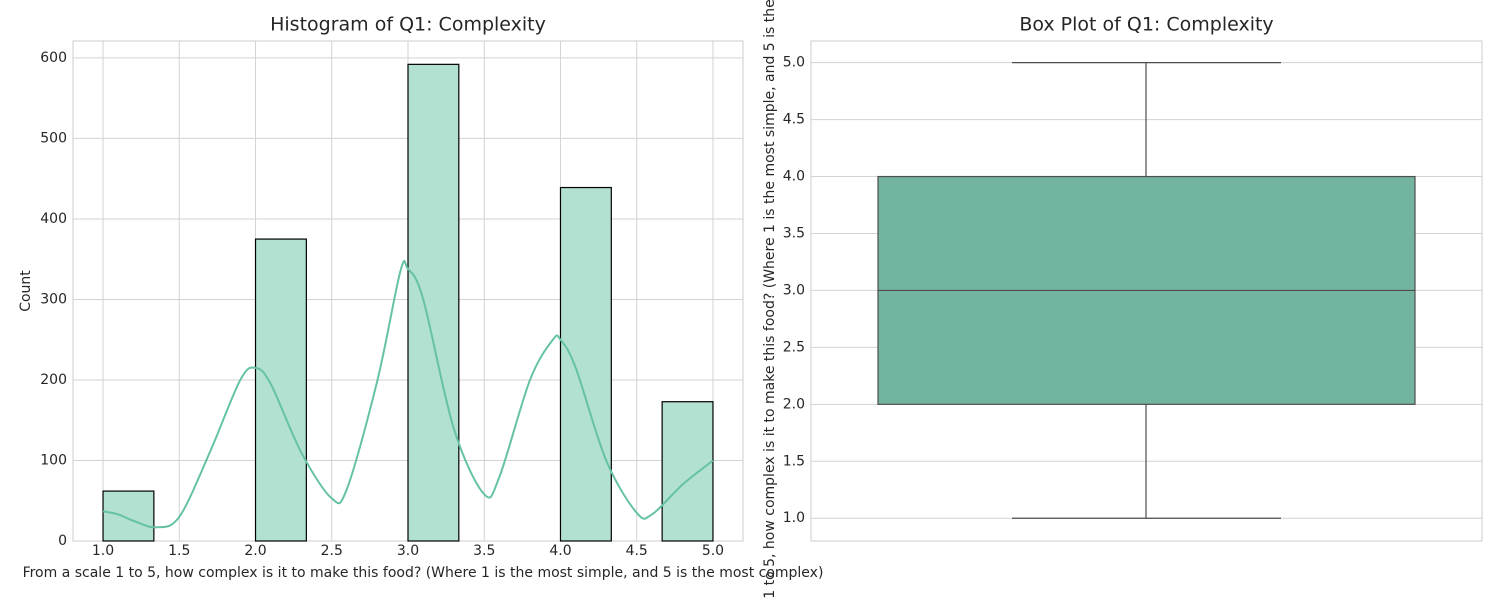 The width and height of the screenshot is (1500, 600). I want to click on x-tick-label: 4.5, so click(637, 551).